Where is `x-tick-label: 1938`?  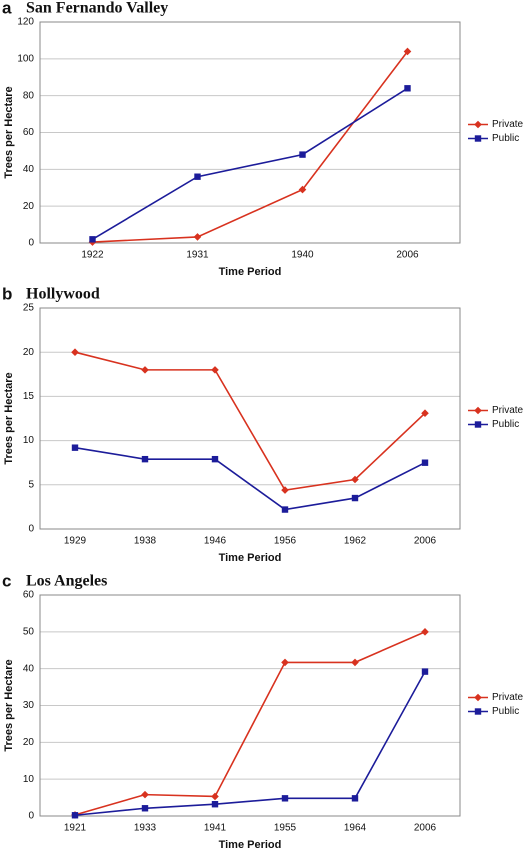
x-tick-label: 1938 is located at coordinates (145, 541).